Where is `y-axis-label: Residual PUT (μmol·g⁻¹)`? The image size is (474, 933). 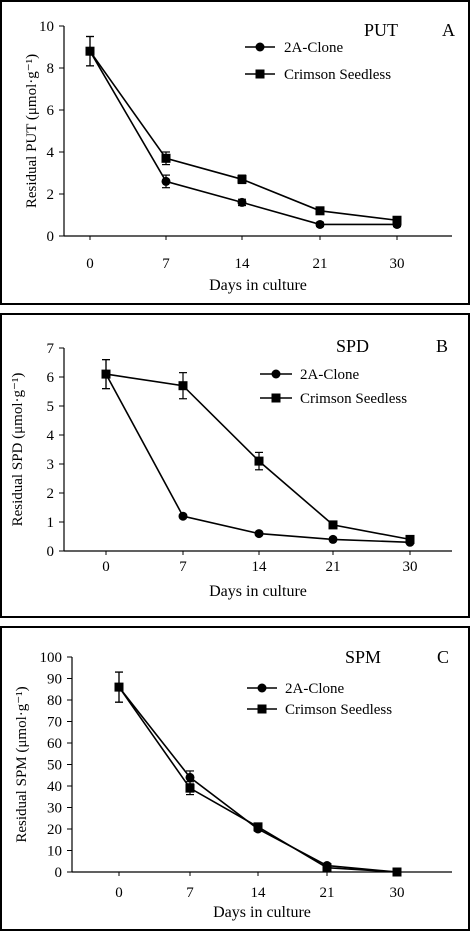 y-axis-label: Residual PUT (μmol·g⁻¹) is located at coordinates (32, 131).